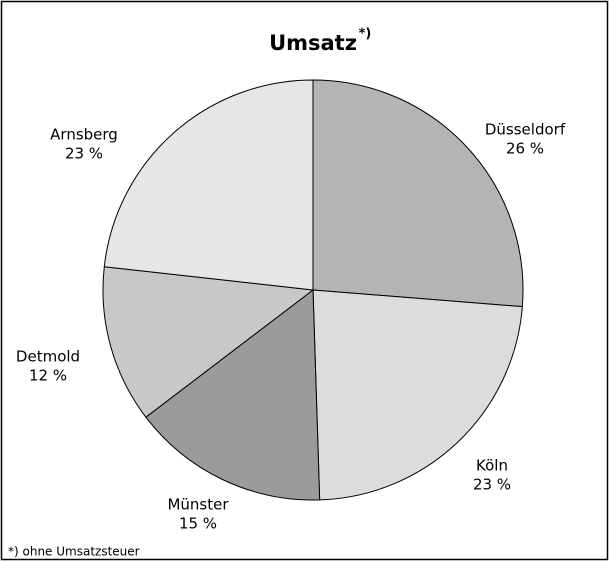 The image size is (610, 562). What do you see at coordinates (492, 466) in the screenshot?
I see `slice-label: Köln` at bounding box center [492, 466].